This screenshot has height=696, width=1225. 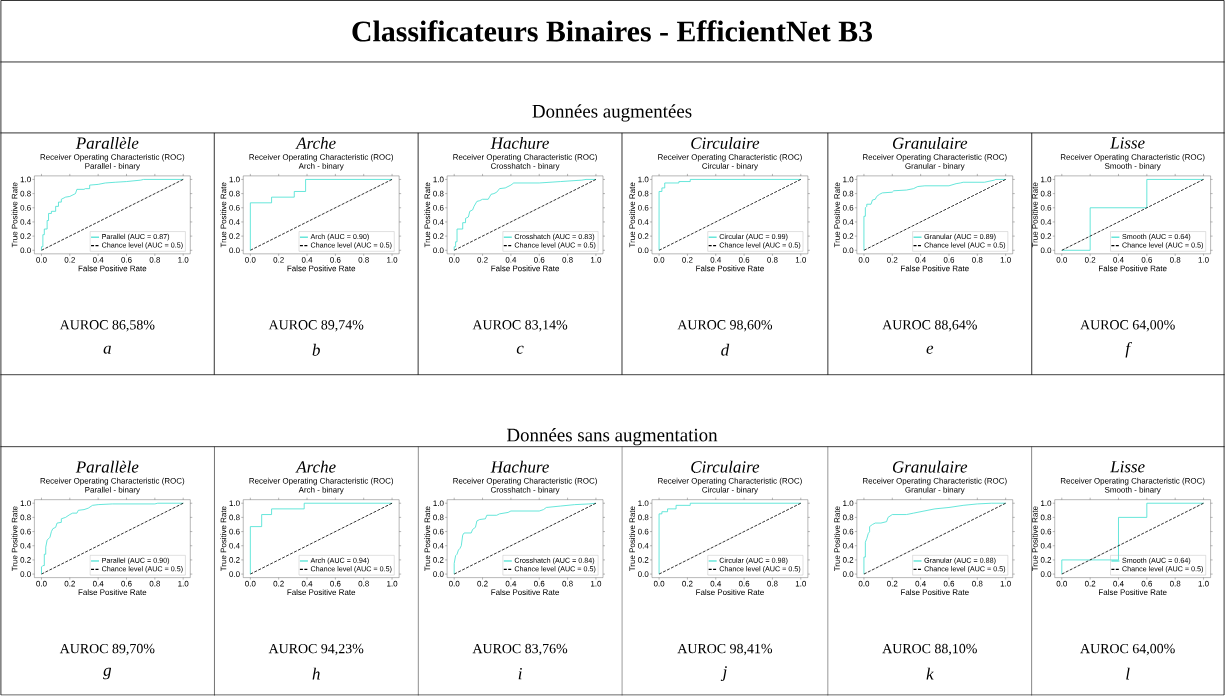 I want to click on text: AUROC 88,64%, so click(x=929, y=326).